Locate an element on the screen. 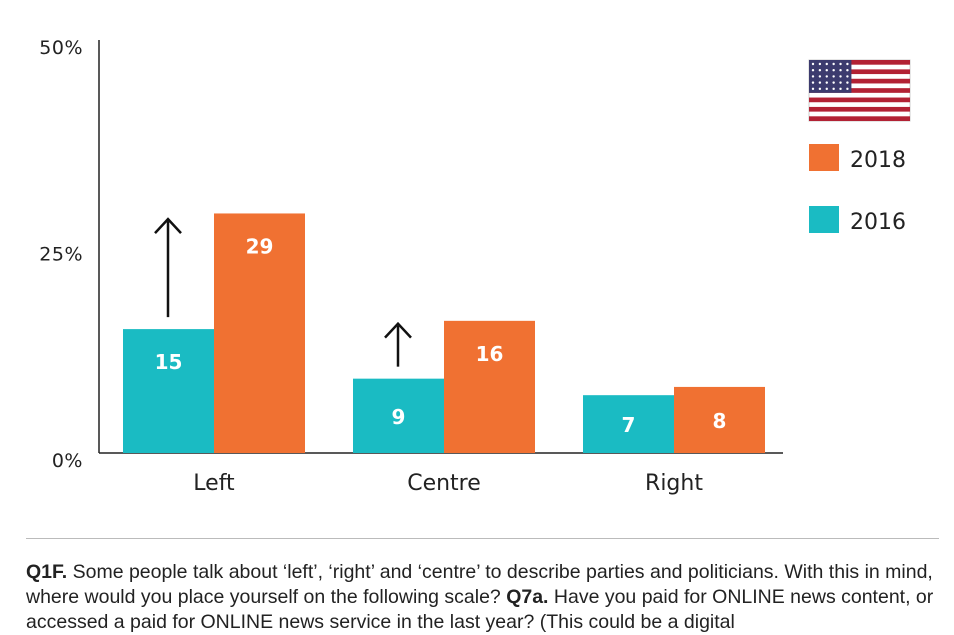 The image size is (954, 635). legend-label-2018: 2018 is located at coordinates (878, 160).